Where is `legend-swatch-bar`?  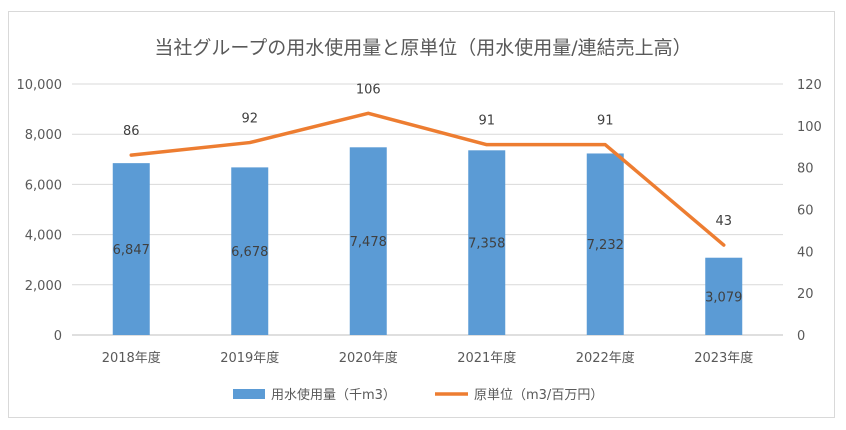
legend-swatch-bar is located at coordinates (249, 394).